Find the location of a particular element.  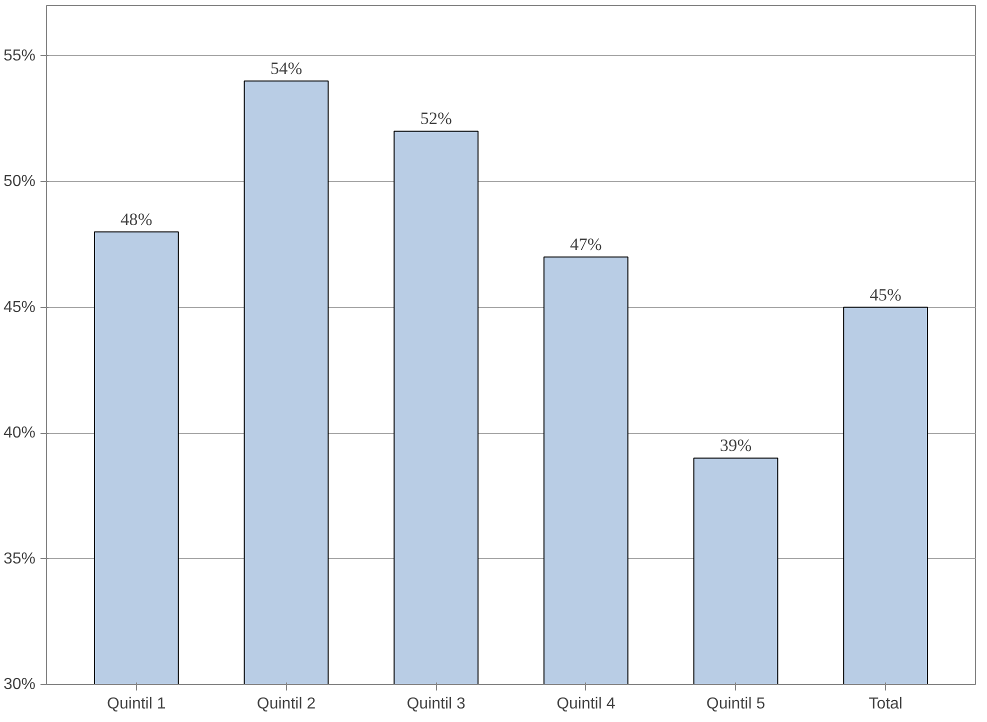

x-tick-label: Total is located at coordinates (885, 704).